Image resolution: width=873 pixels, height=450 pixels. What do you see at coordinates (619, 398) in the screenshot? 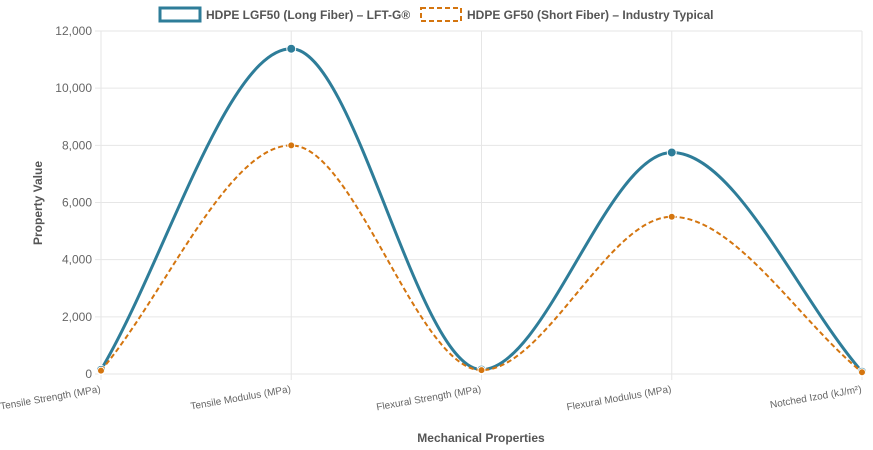
I see `x-tick-label: Flexural Modulus (MPa)` at bounding box center [619, 398].